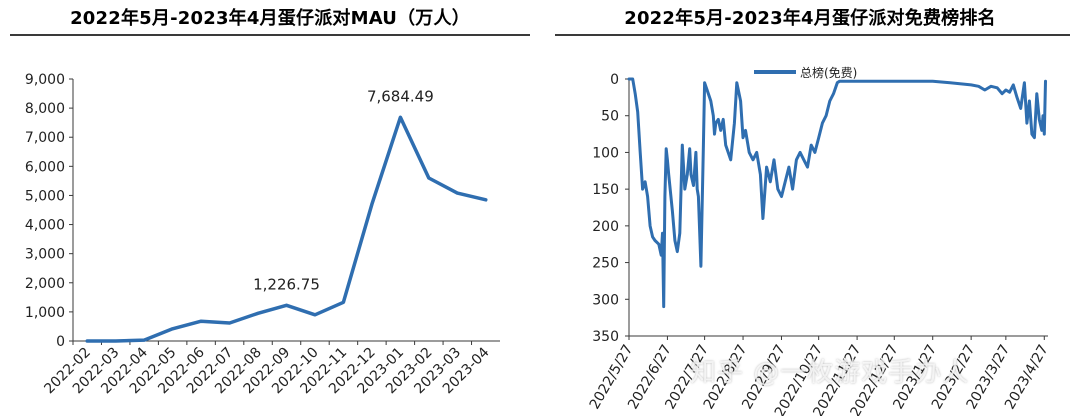  Describe the element at coordinates (605, 264) in the screenshot. I see `y-tick-label: 250` at that location.